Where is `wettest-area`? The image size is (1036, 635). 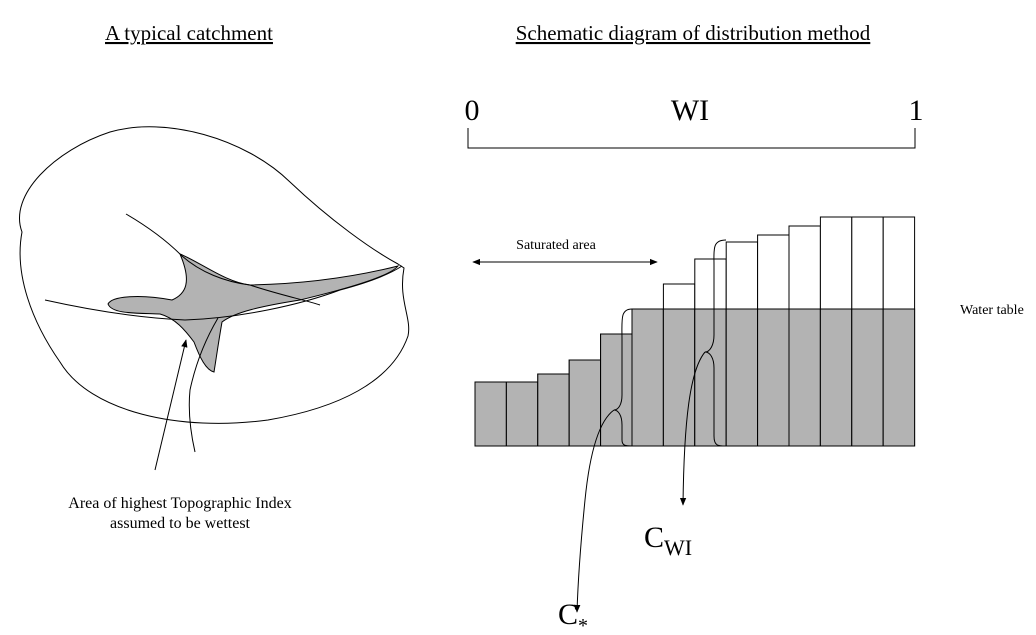 wettest-area is located at coordinates (253, 313).